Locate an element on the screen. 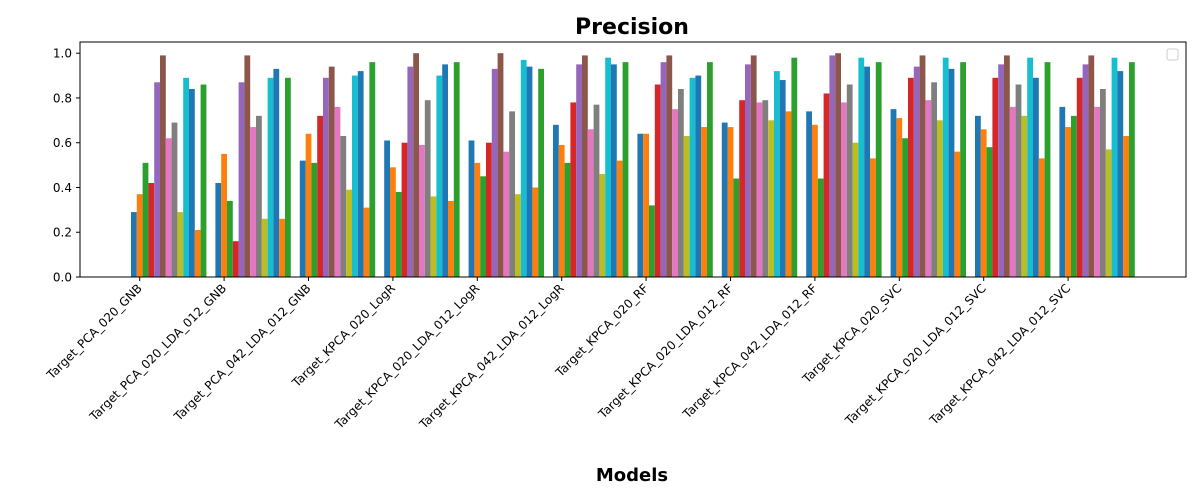 The width and height of the screenshot is (1200, 500). bar-s5-g6 is located at coordinates (669, 166).